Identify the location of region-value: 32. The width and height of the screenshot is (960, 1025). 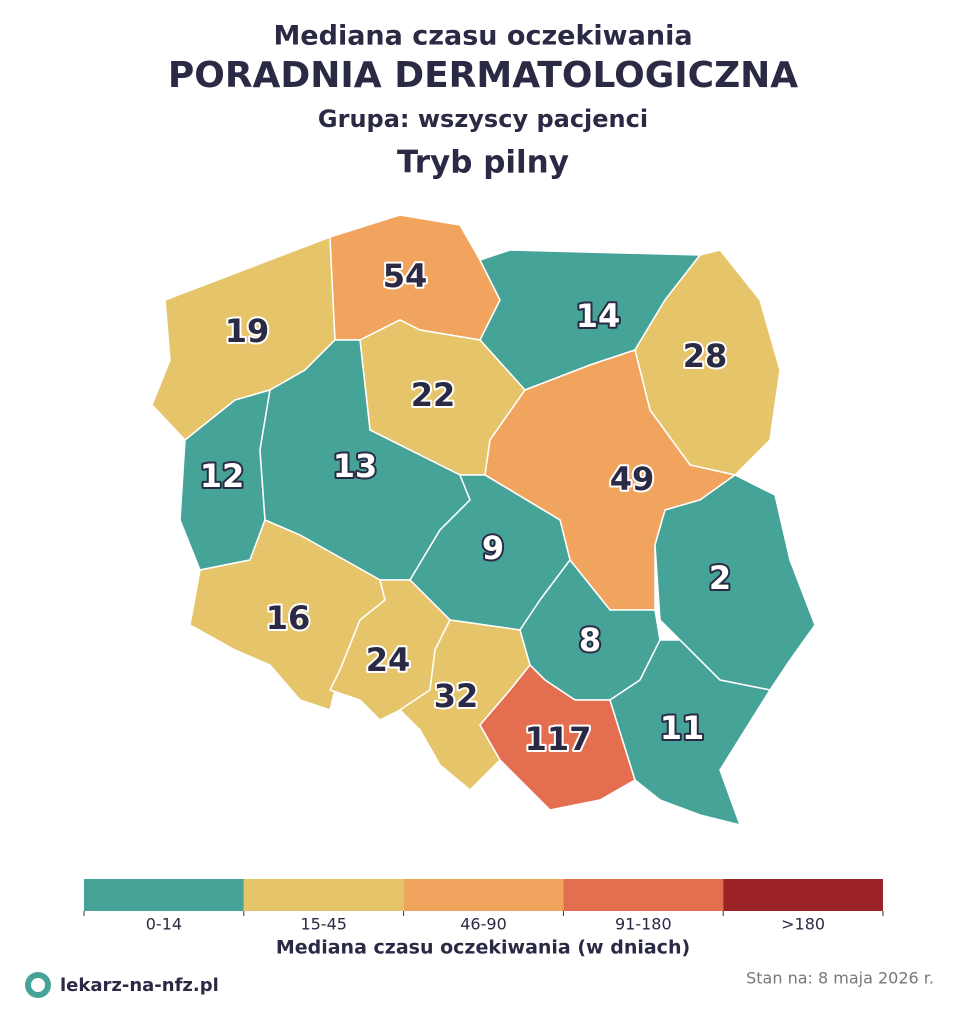
(456, 696).